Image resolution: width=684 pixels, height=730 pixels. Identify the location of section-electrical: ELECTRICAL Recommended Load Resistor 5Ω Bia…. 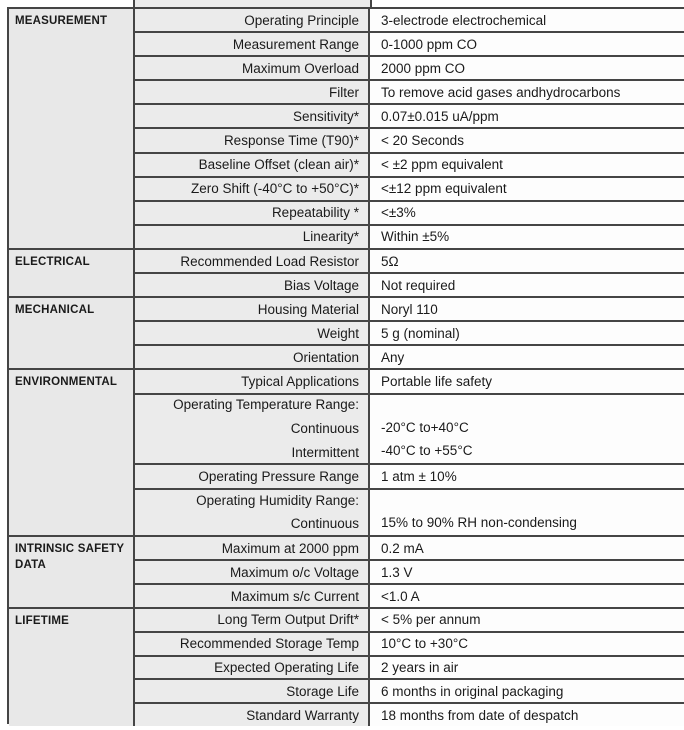
(346, 272).